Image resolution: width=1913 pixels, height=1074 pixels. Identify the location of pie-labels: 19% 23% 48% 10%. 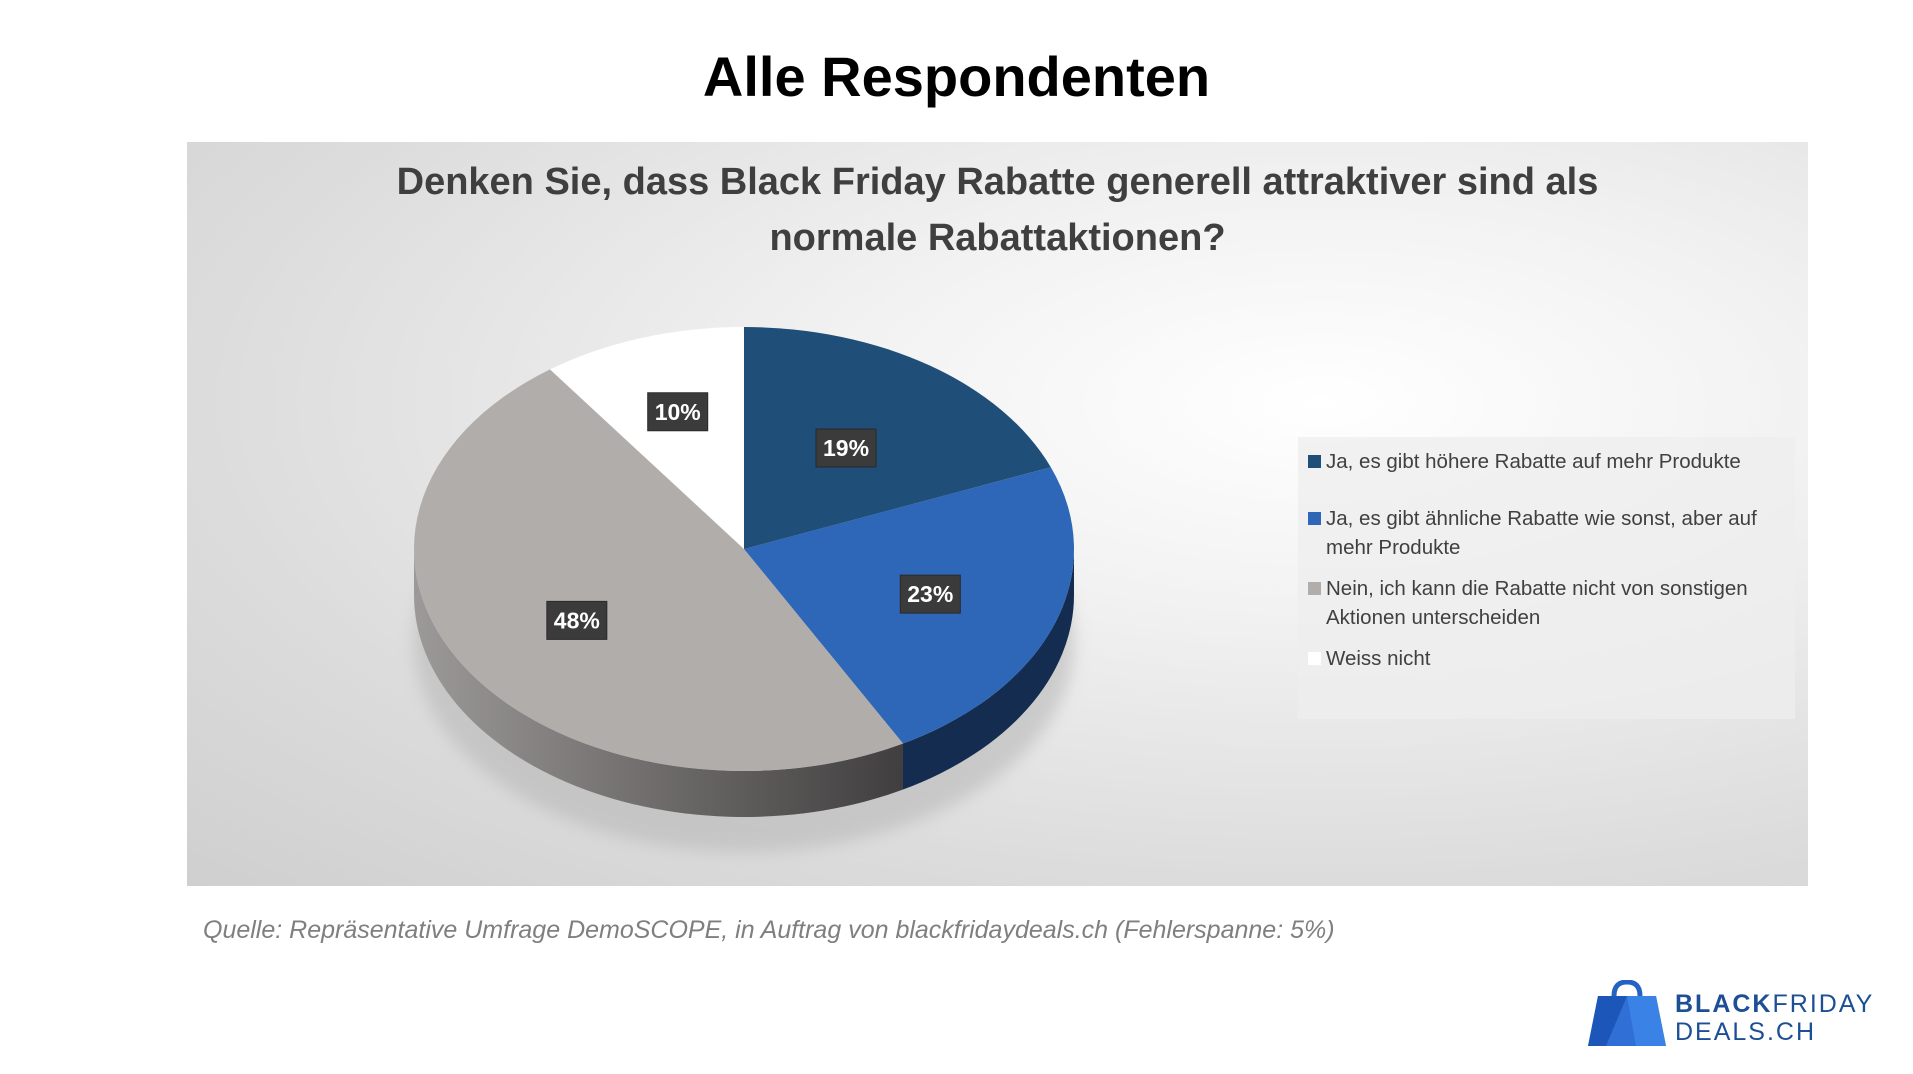
(753, 516).